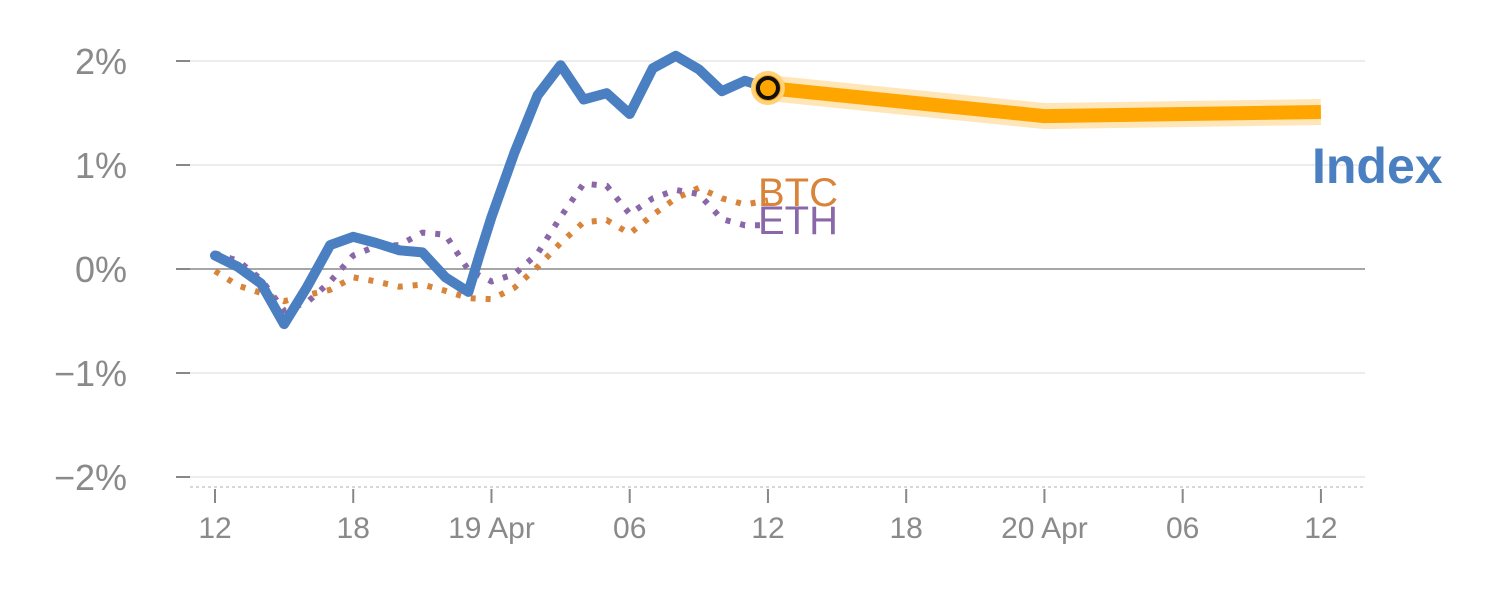  Describe the element at coordinates (101, 61) in the screenshot. I see `y-tick-label: 2%` at that location.